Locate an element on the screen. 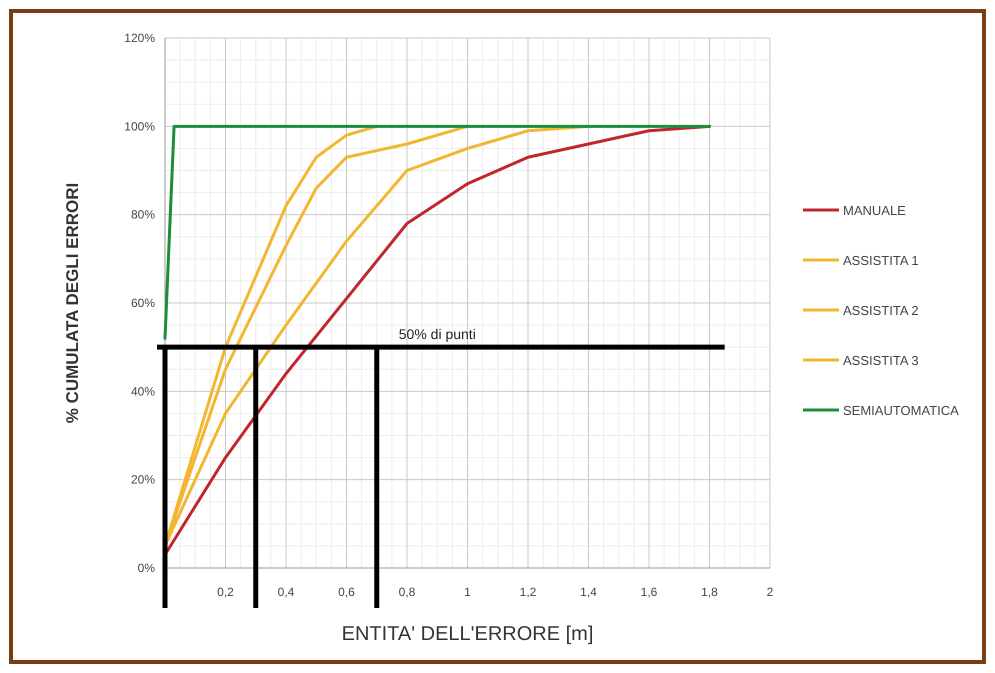 This screenshot has height=673, width=995. legend-label: MANUALE is located at coordinates (874, 210).